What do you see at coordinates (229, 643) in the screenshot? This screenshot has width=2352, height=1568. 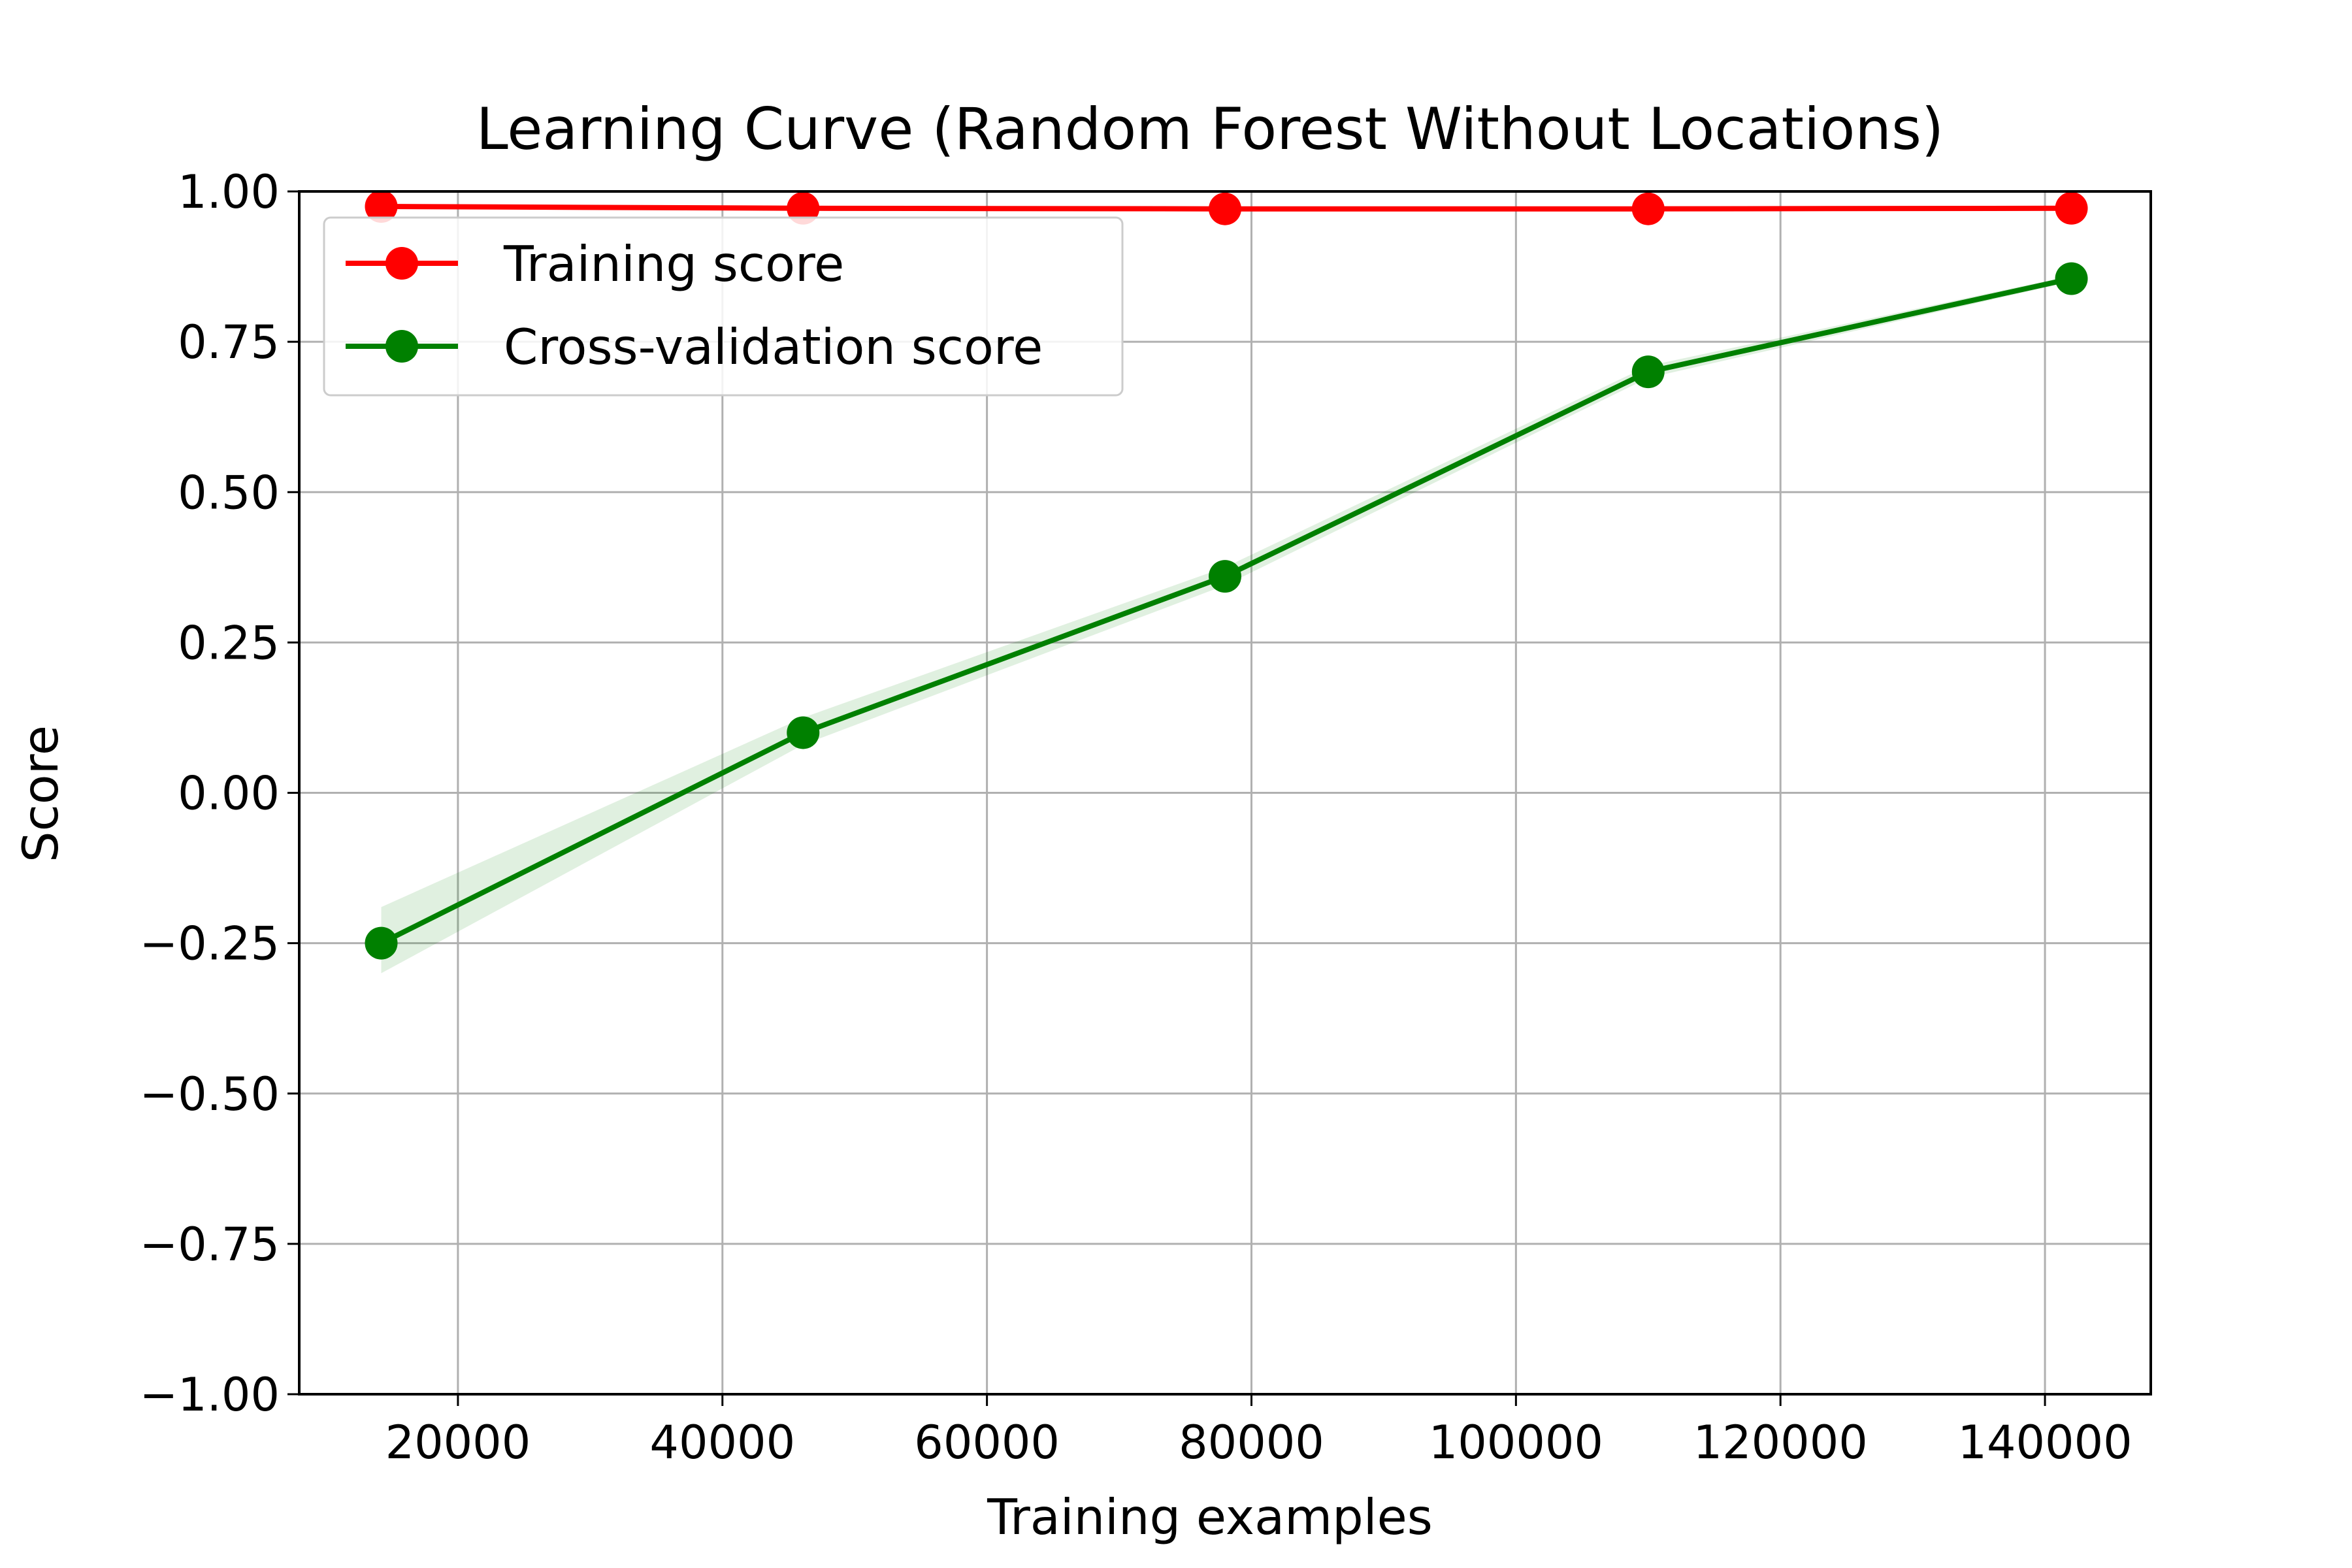 I see `y-tick-label: 0.25` at bounding box center [229, 643].